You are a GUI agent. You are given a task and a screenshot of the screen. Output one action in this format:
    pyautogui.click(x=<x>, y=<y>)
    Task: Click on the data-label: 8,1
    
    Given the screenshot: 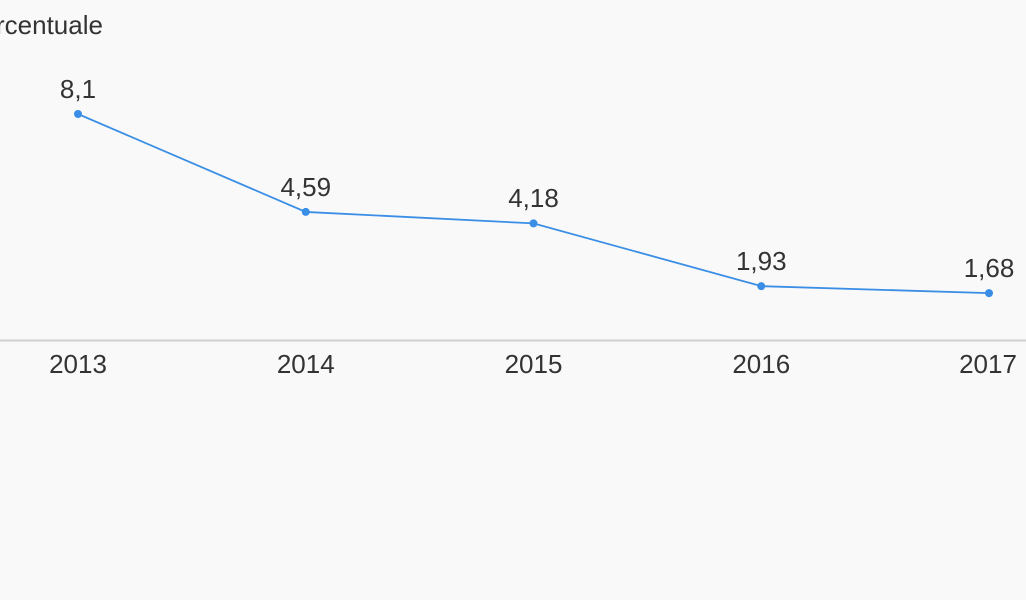 What is the action you would take?
    pyautogui.click(x=78, y=89)
    